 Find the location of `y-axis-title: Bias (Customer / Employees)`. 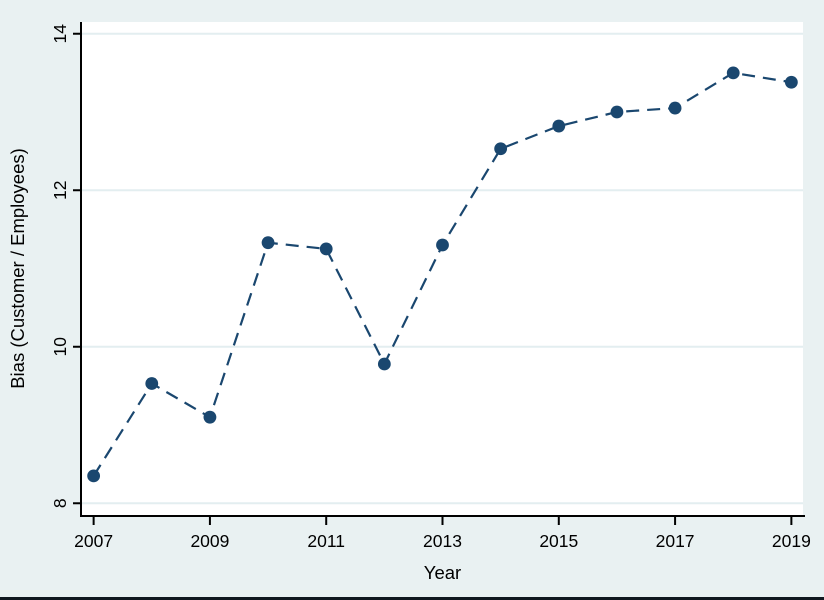

y-axis-title: Bias (Customer / Employees) is located at coordinates (17, 268).